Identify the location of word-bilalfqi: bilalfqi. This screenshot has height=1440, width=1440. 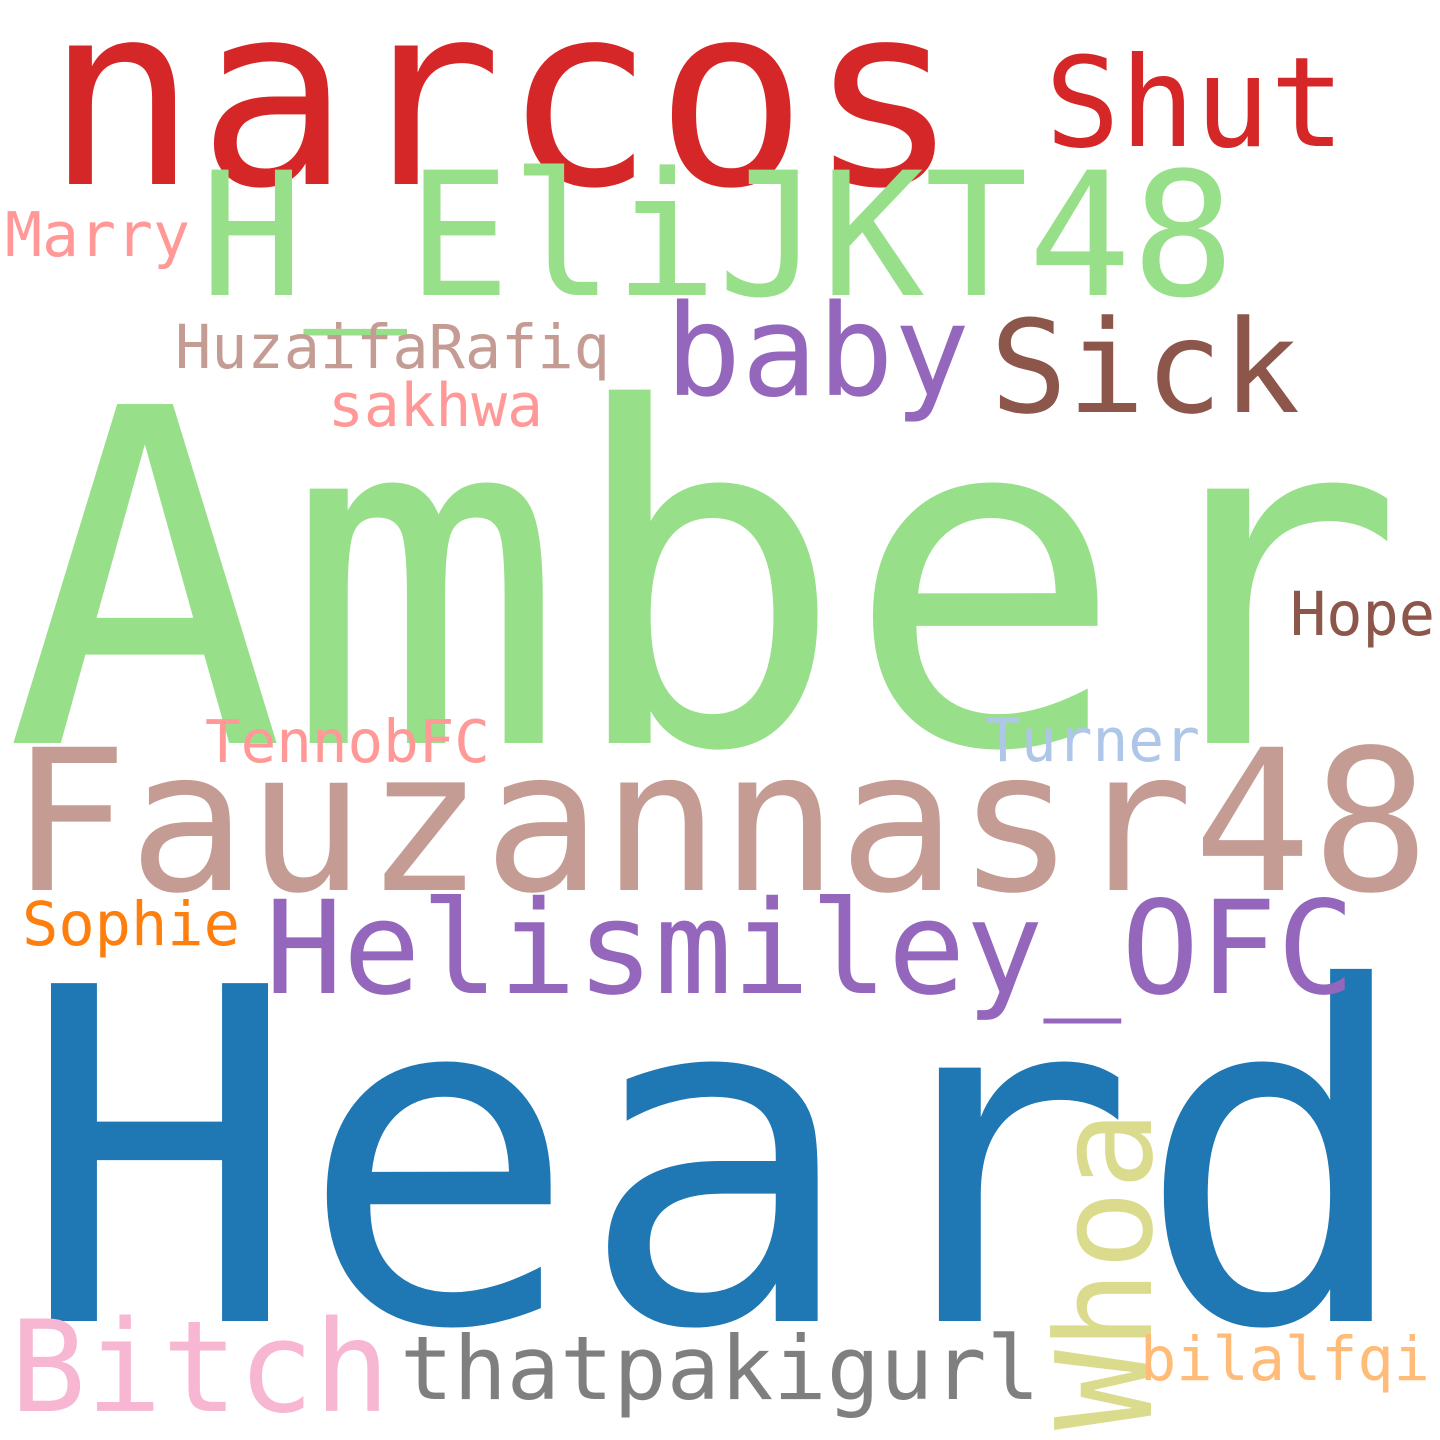
(1285, 1360).